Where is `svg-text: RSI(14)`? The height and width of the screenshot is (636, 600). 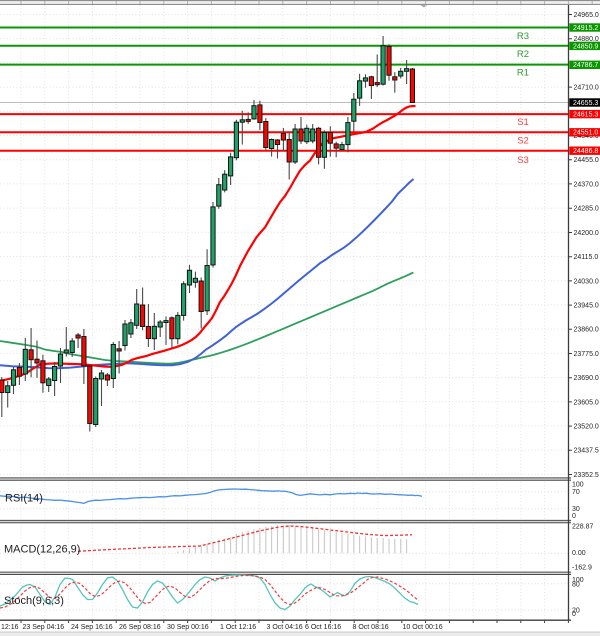
svg-text: RSI(14) is located at coordinates (24, 499).